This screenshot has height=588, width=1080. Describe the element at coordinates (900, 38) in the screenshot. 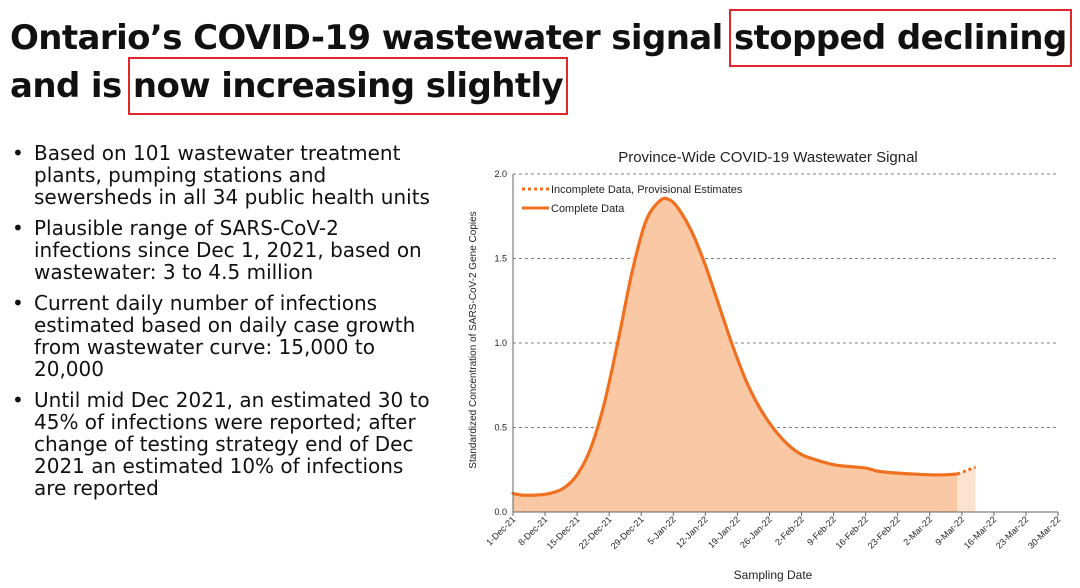

I see `title-highlight-box: stopped declining` at that location.